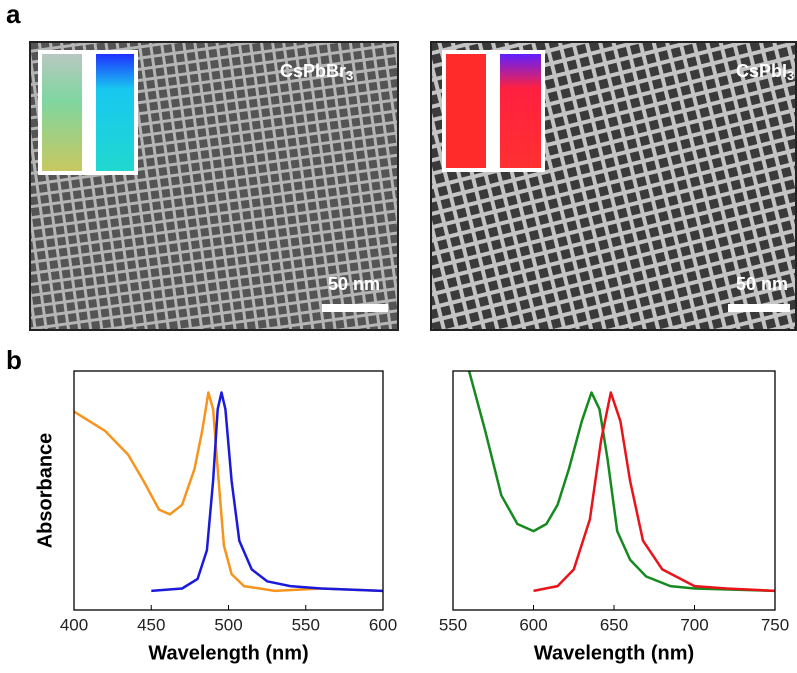 This screenshot has height=673, width=797. I want to click on plot-frame, so click(228, 490).